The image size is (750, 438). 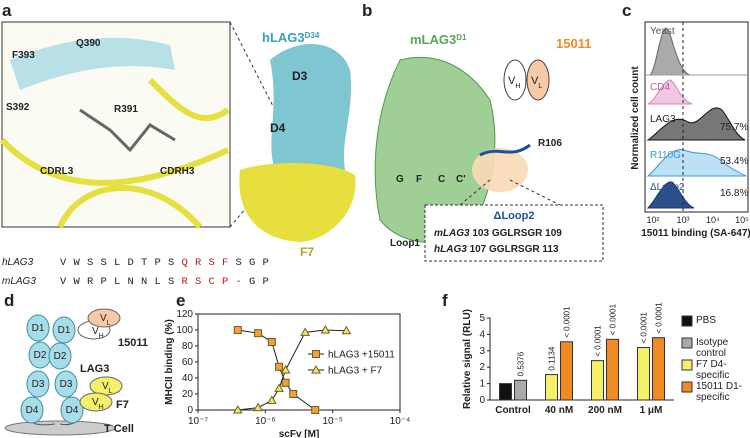 I want to click on legend-entry: F7 D4-specific, so click(x=712, y=370).